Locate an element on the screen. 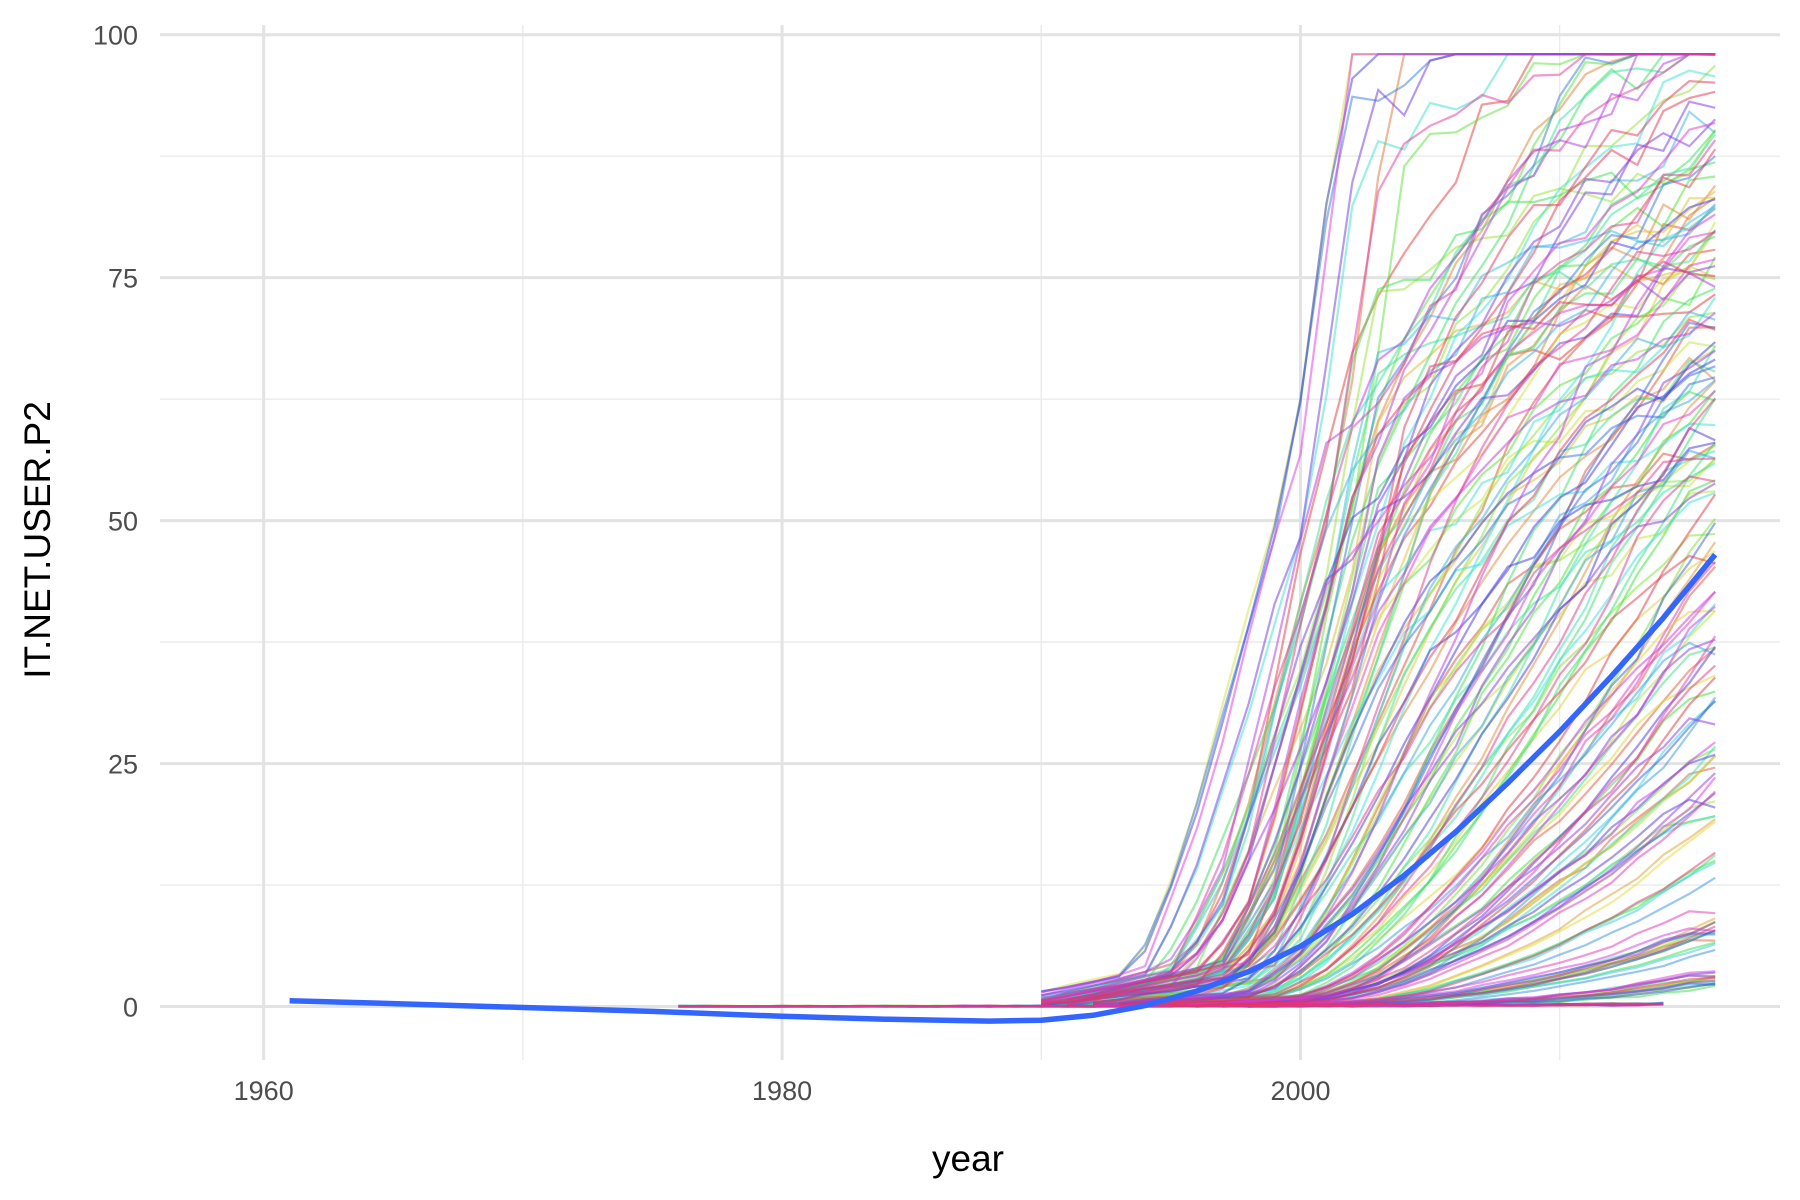 The height and width of the screenshot is (1200, 1800). y-axis-title: IT.NET.USER.P2 is located at coordinates (37, 540).